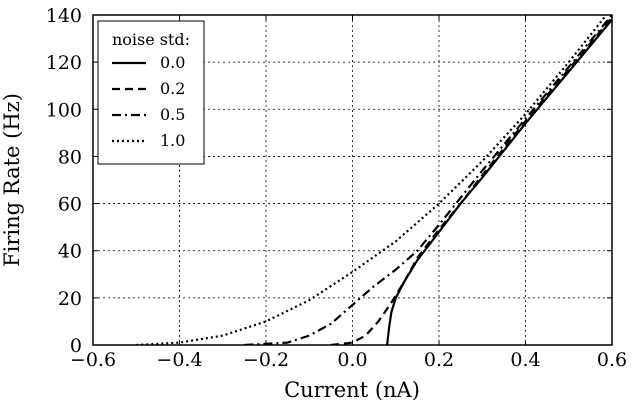 The height and width of the screenshot is (404, 632). I want to click on y-tick-label: 120, so click(64, 63).